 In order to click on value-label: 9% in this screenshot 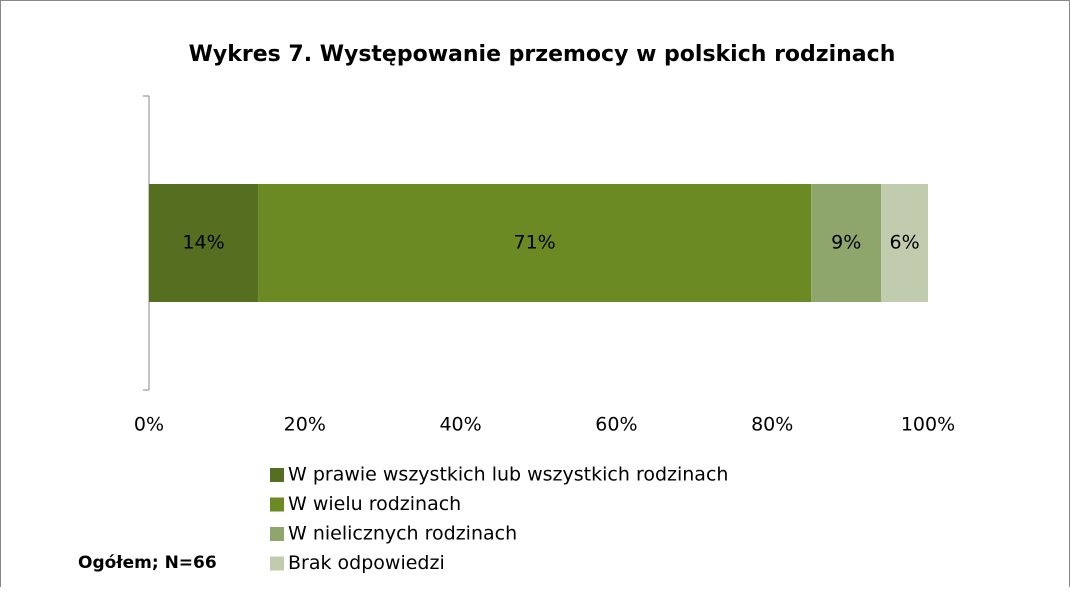, I will do `click(846, 243)`.